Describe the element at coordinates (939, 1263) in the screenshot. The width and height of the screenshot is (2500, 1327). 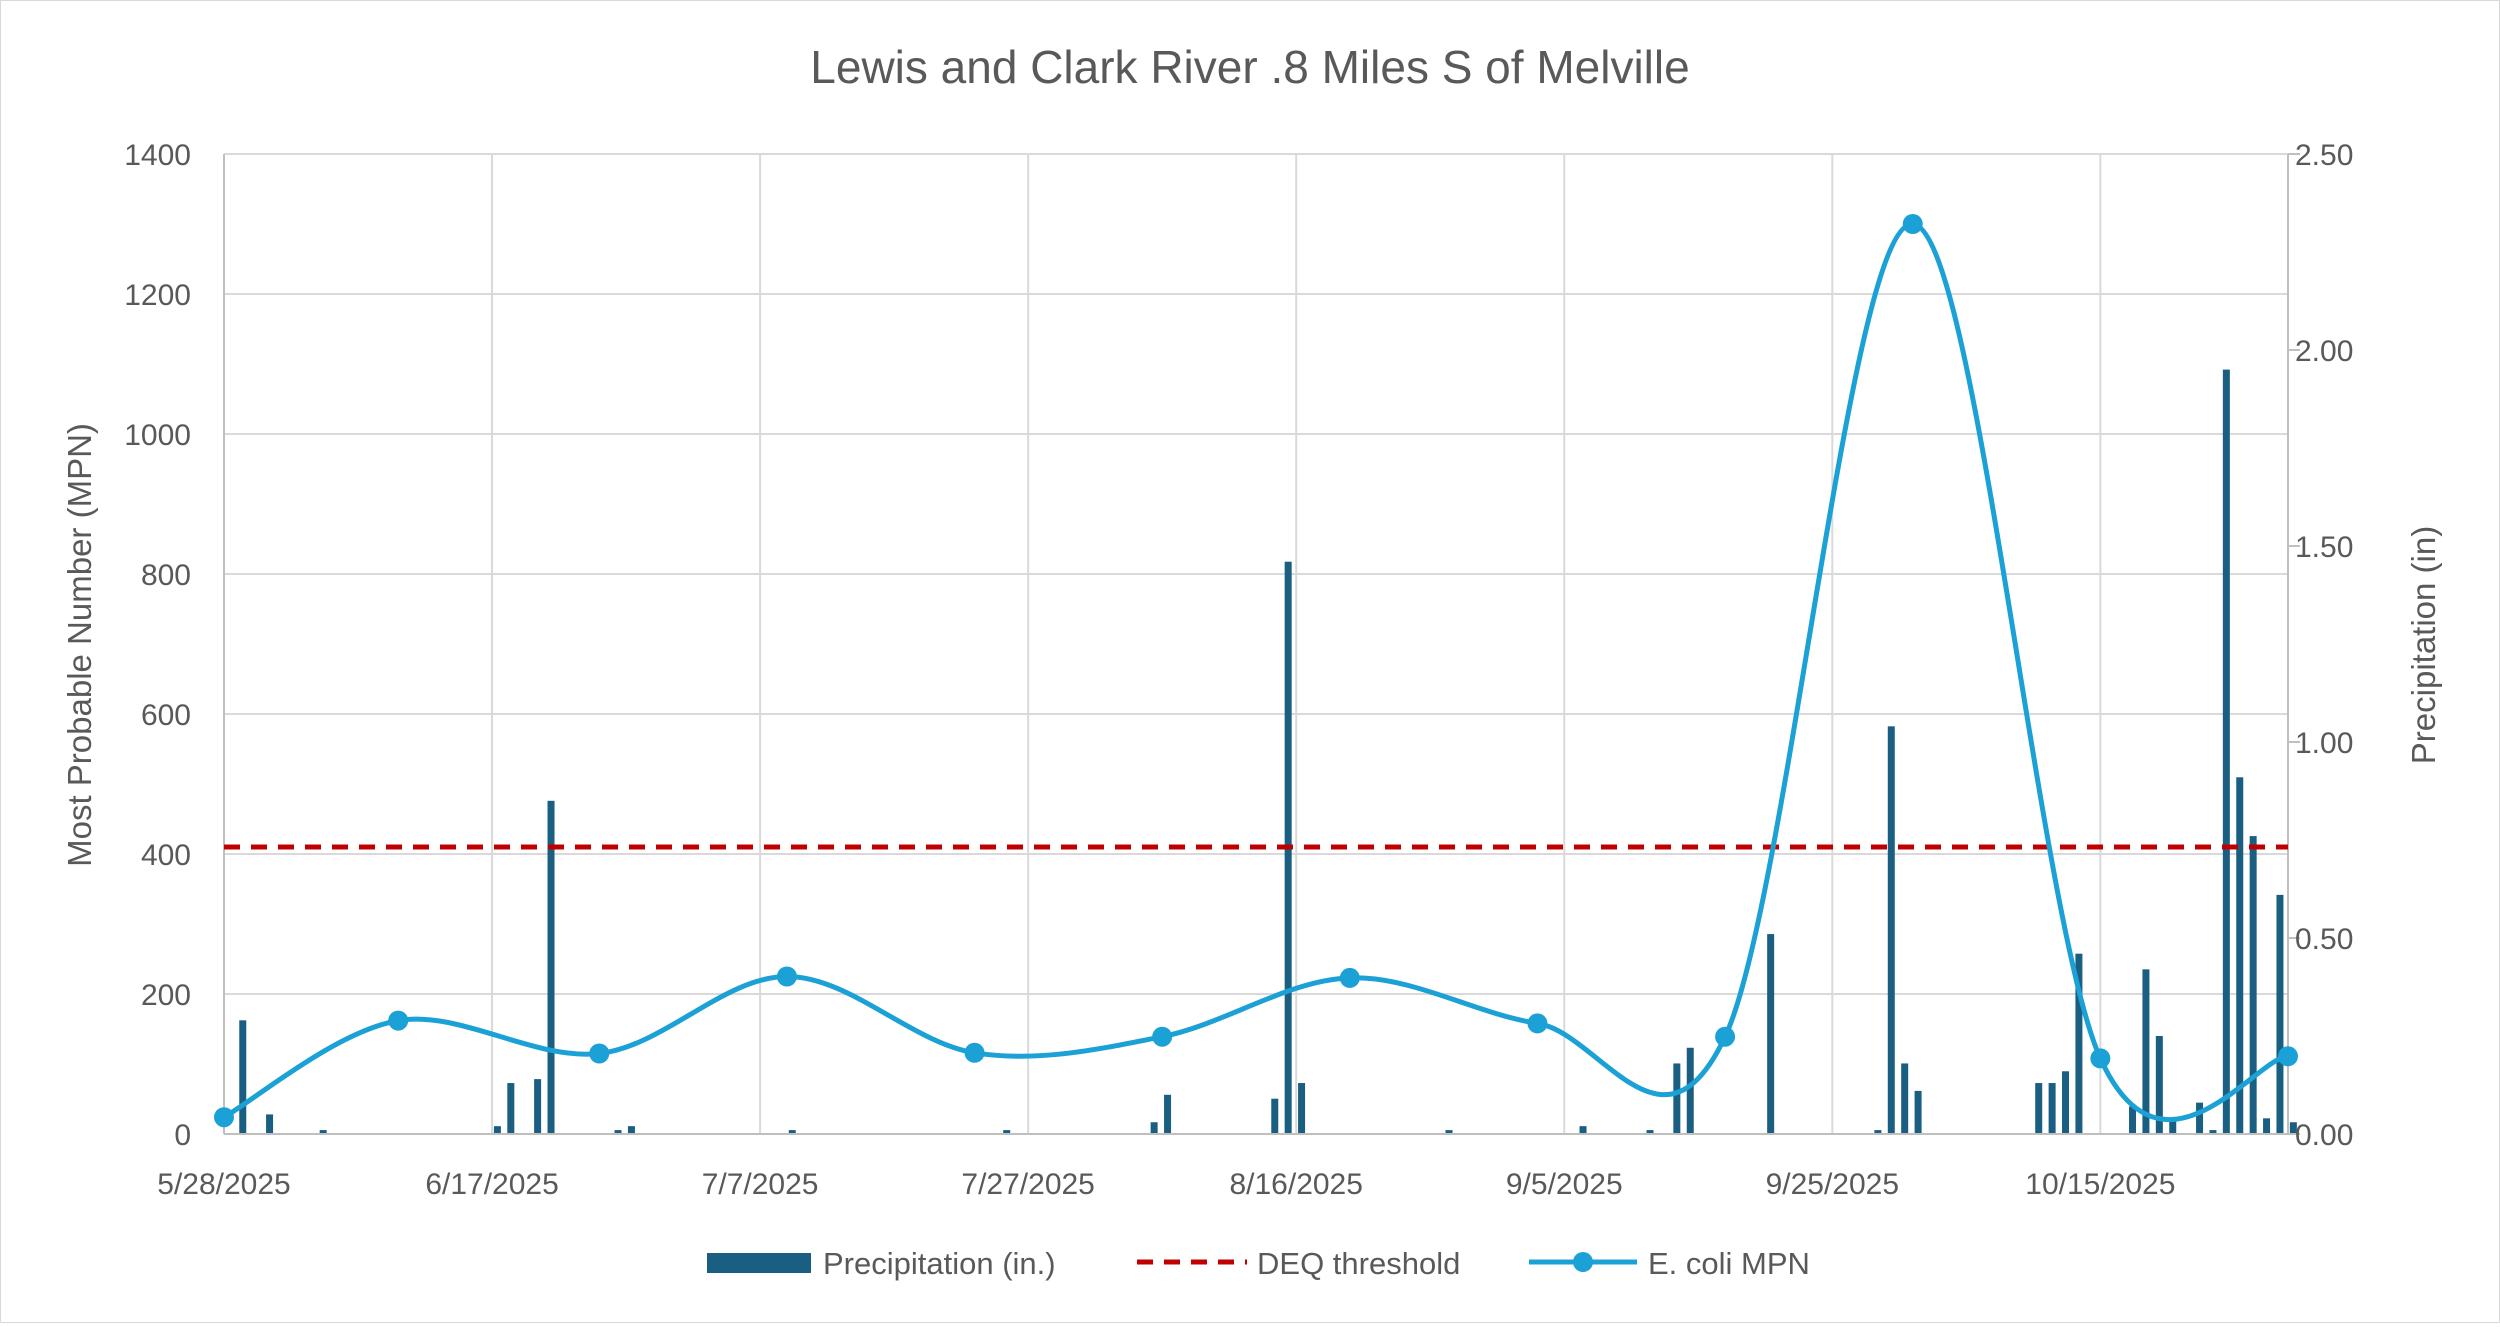
I see `legend-label-precipitation: Precipitation (in.)` at that location.